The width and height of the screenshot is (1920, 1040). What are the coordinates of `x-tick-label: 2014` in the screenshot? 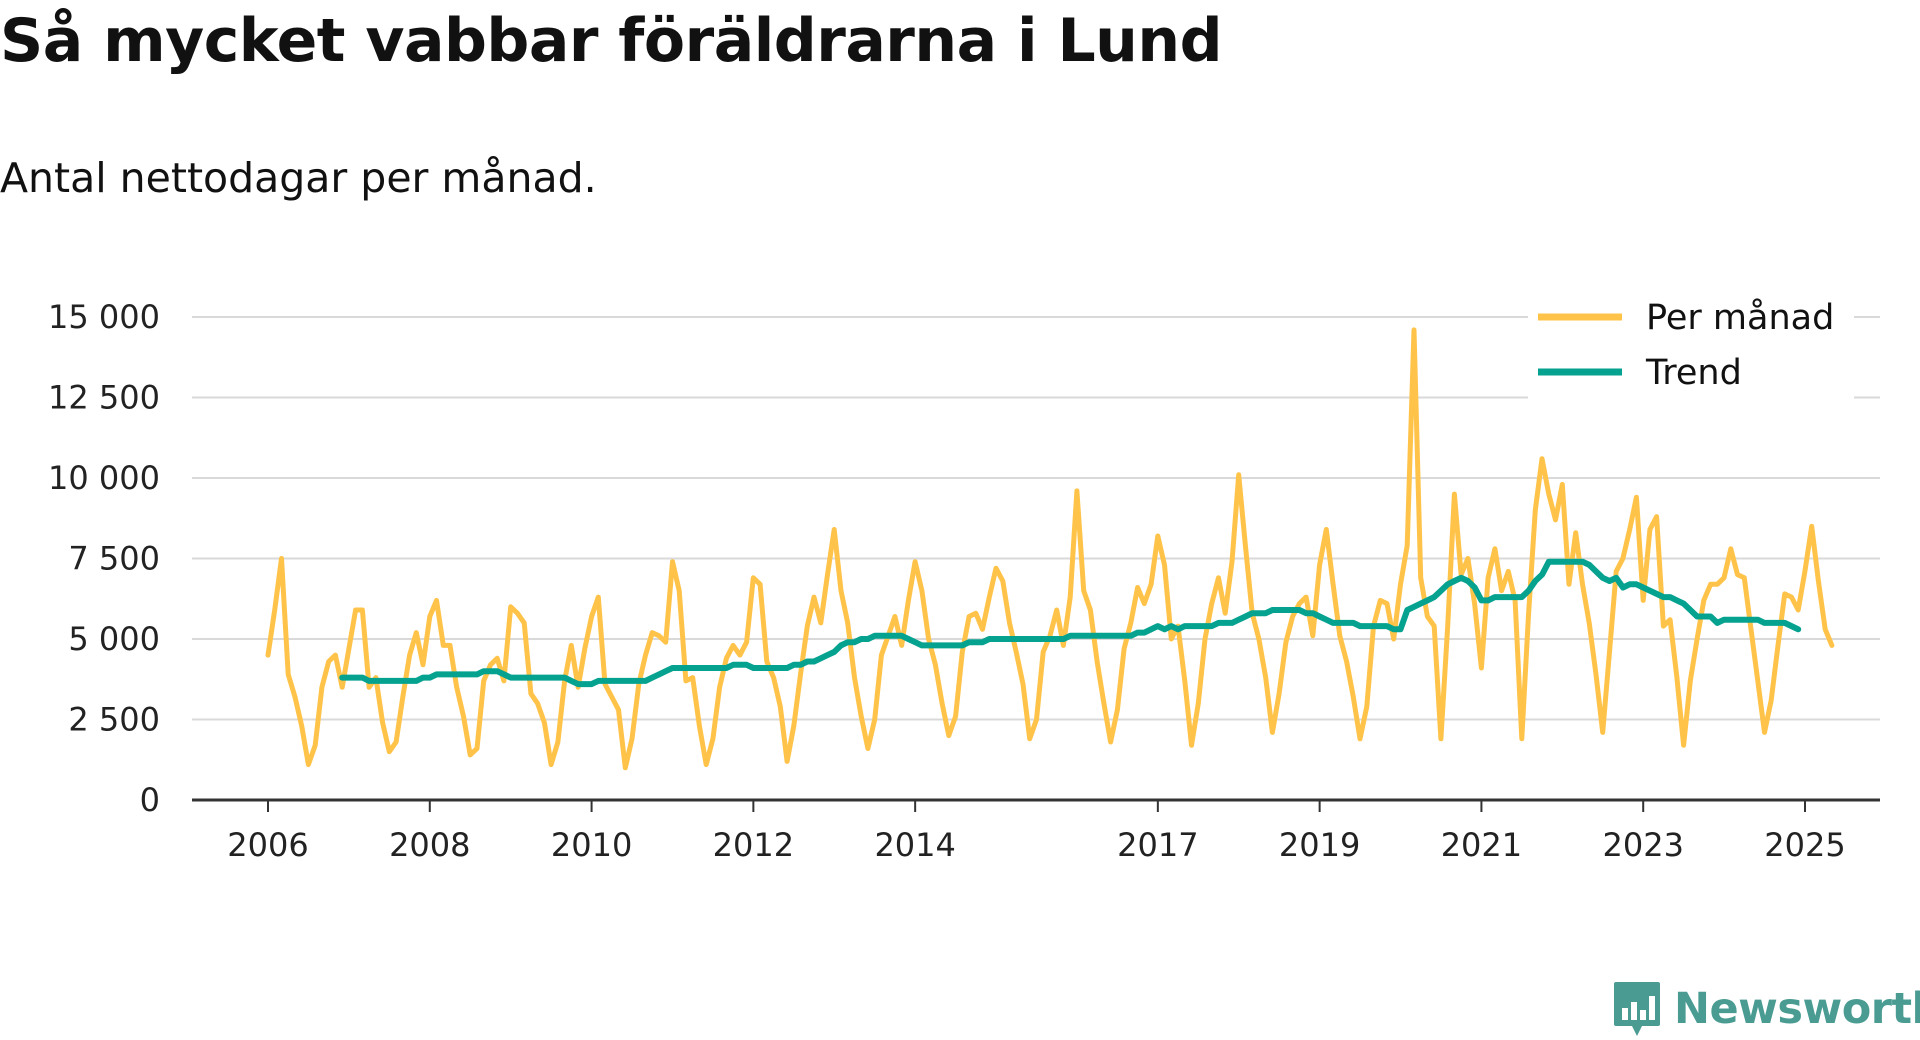 It's located at (914, 845).